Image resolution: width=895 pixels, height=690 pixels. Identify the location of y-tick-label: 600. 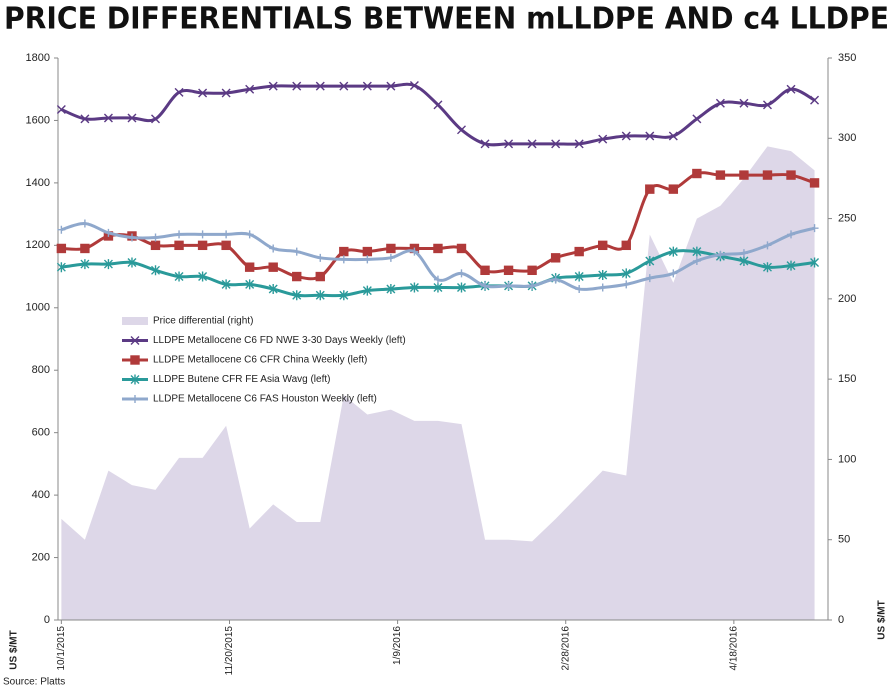
(41, 433).